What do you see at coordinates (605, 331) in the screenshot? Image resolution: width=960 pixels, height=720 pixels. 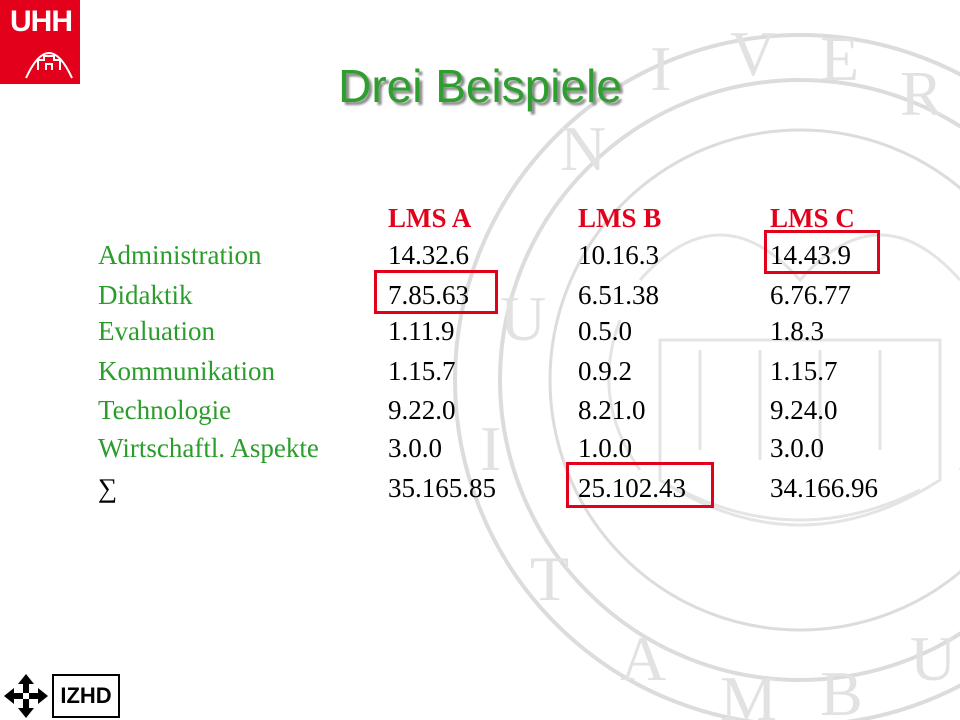 I see `table-cell: 0.5.0` at bounding box center [605, 331].